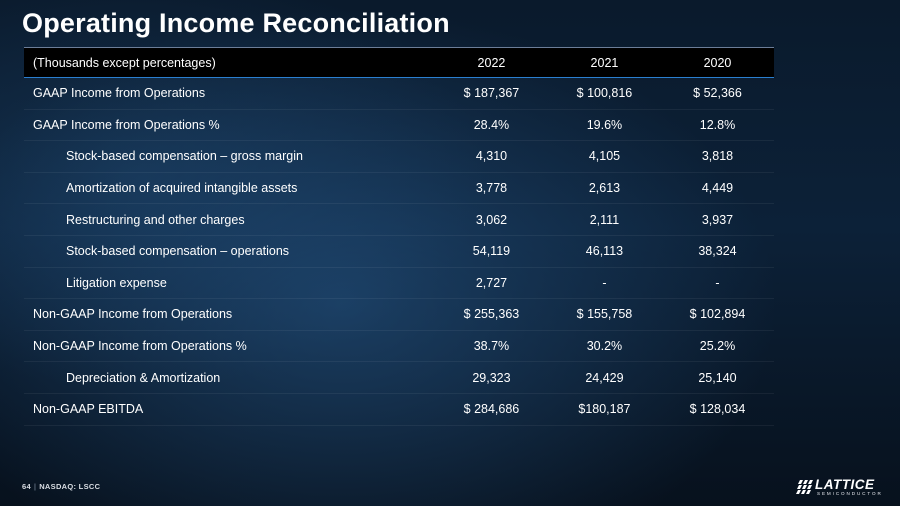  I want to click on page-number: 64, so click(26, 486).